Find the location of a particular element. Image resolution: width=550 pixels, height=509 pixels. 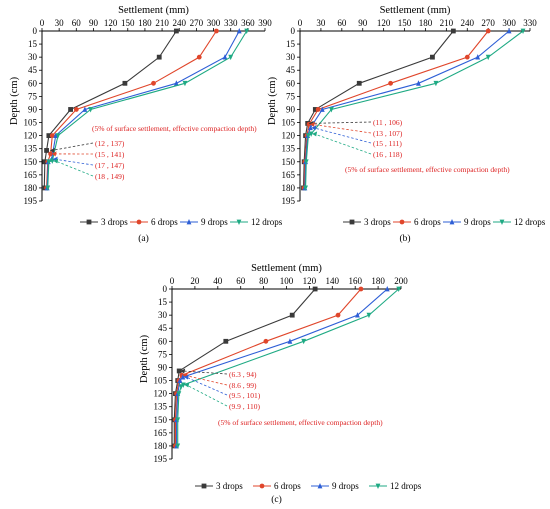

y-tick-label: 45 is located at coordinates (291, 70).